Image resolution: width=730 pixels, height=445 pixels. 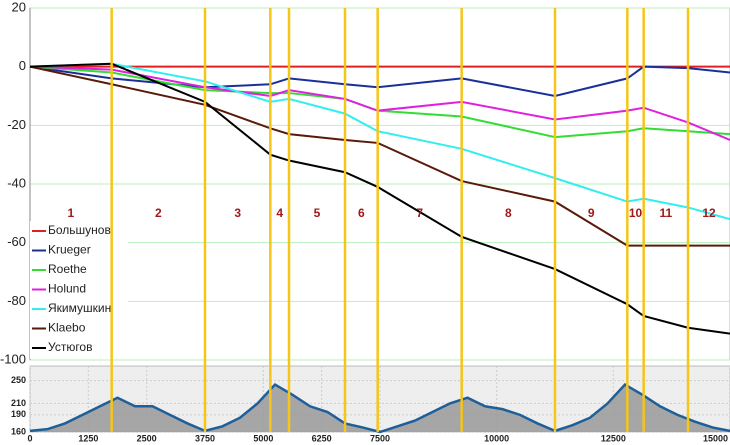 What do you see at coordinates (613, 438) in the screenshot?
I see `x-tick-label: 12500` at bounding box center [613, 438].